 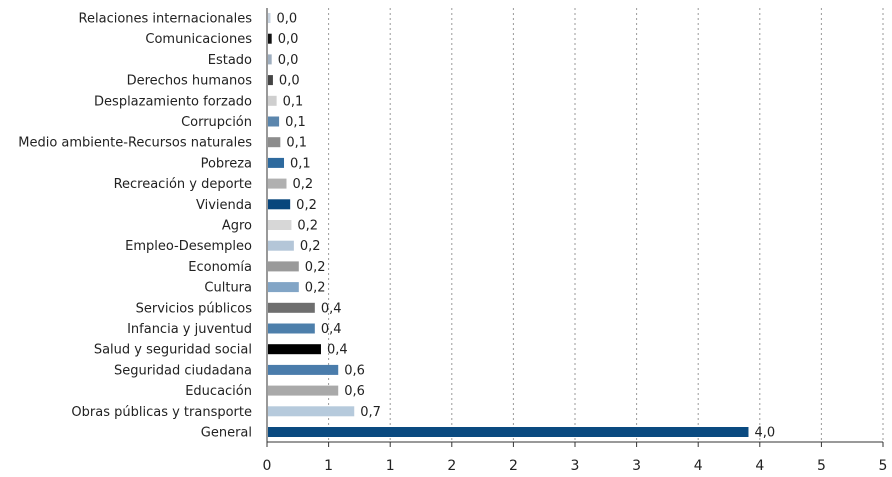 I want to click on category-label: Obras públicas y transporte, so click(x=161, y=412).